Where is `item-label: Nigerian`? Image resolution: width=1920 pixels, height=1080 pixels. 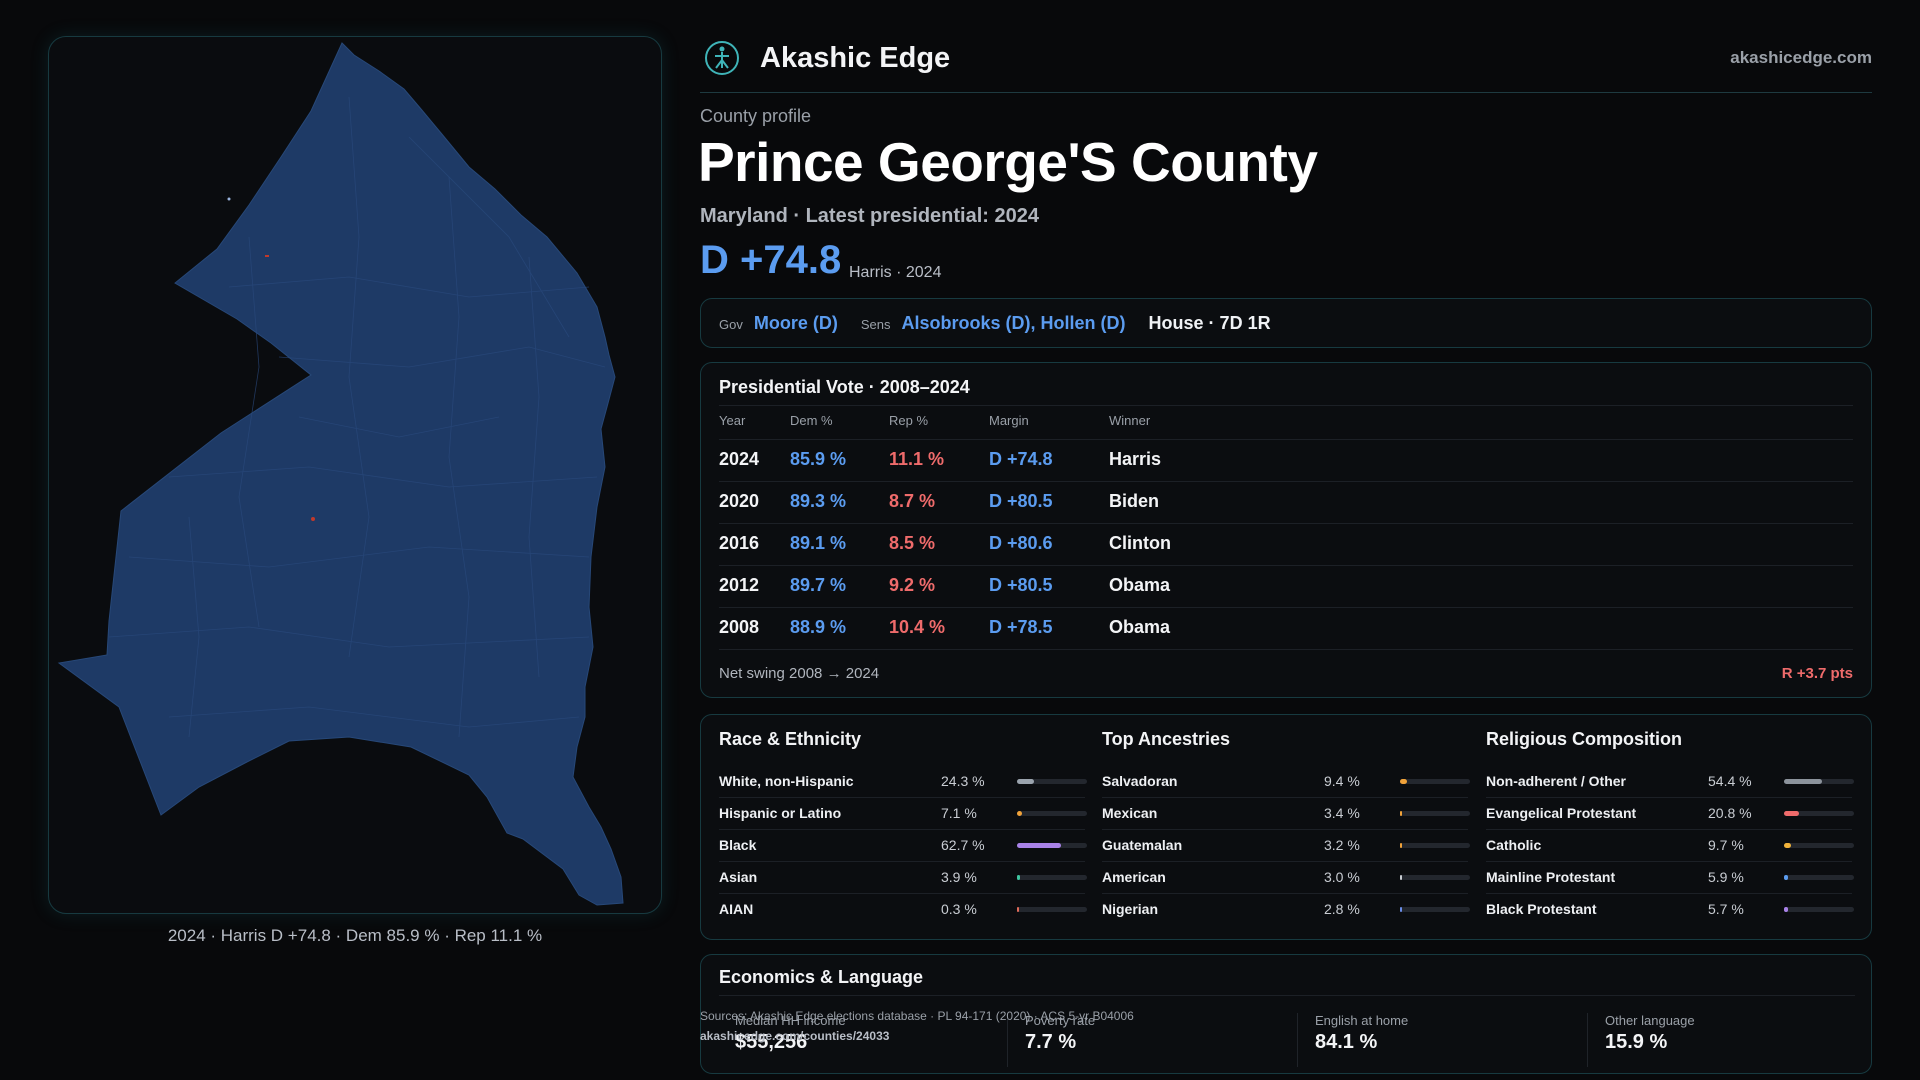
item-label: Nigerian is located at coordinates (1130, 909).